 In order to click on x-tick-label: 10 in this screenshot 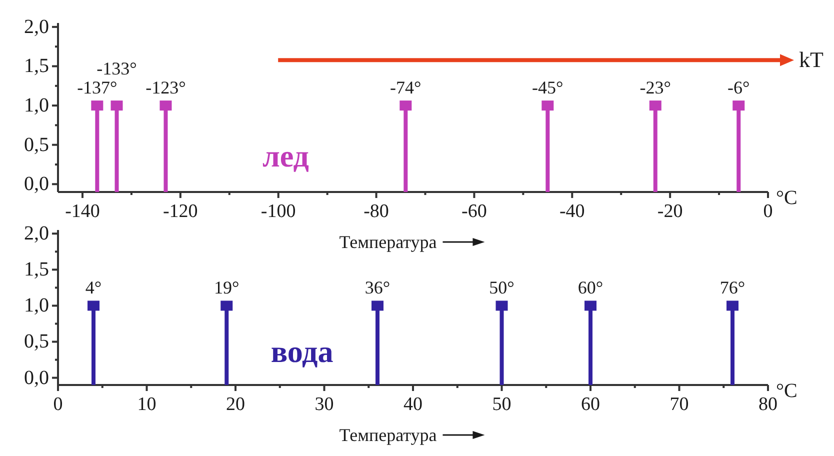, I will do `click(146, 404)`.